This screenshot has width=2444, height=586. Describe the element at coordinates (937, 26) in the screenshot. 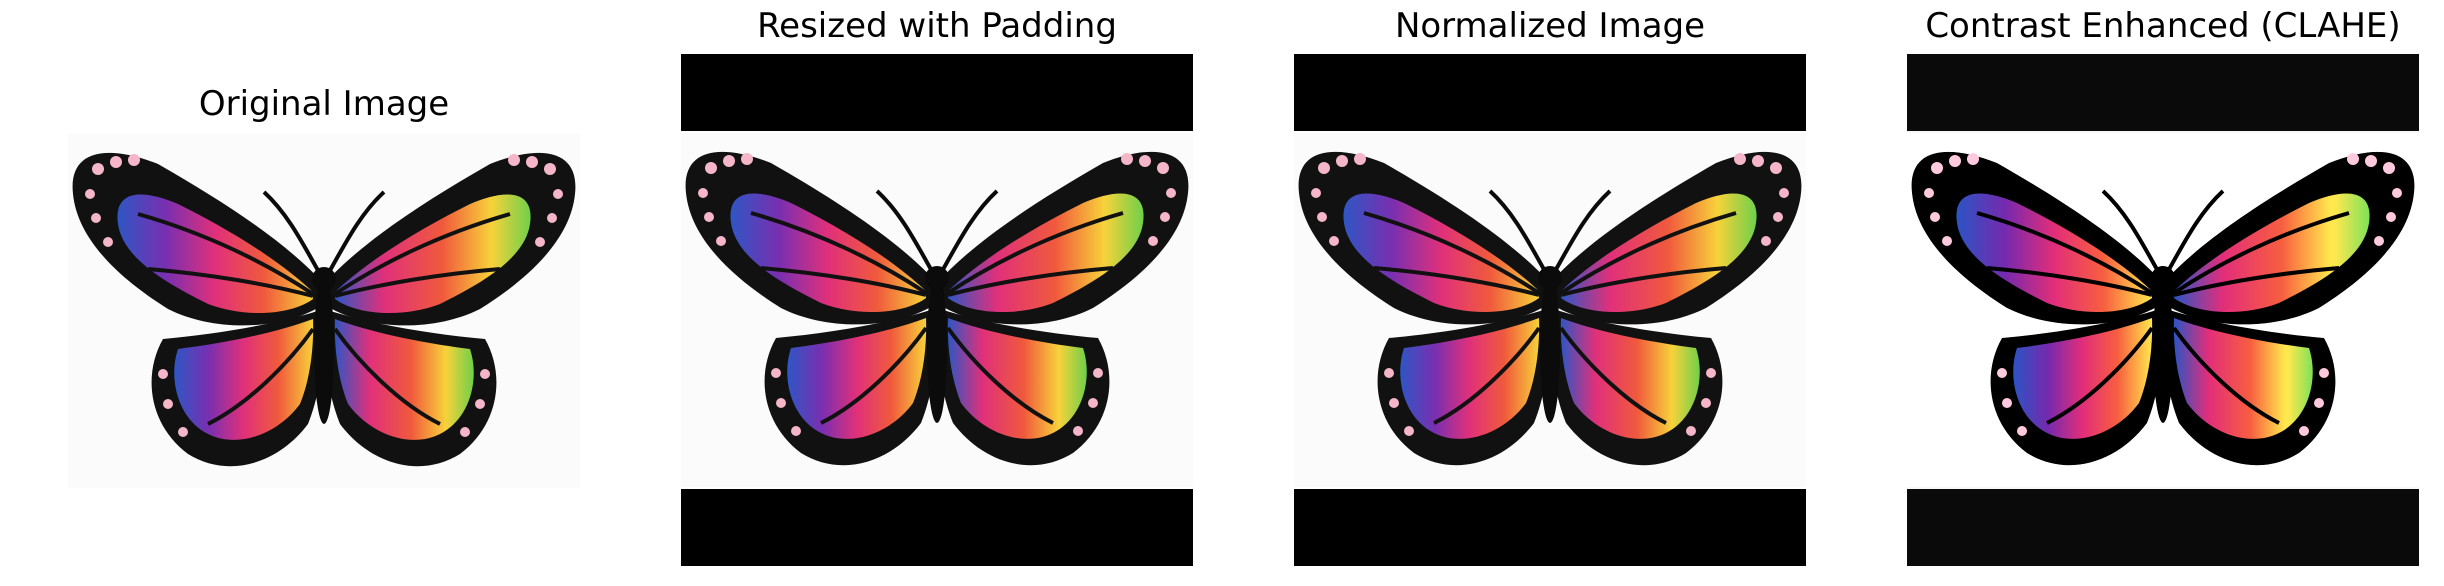

I see `panel-title: Resized with Padding` at that location.